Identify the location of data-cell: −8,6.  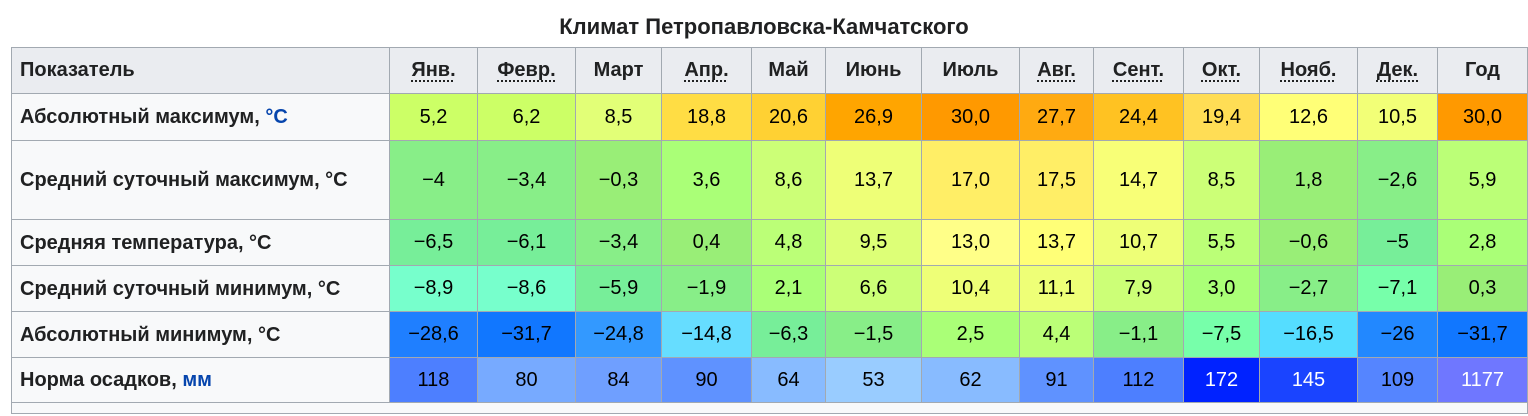
(526, 288).